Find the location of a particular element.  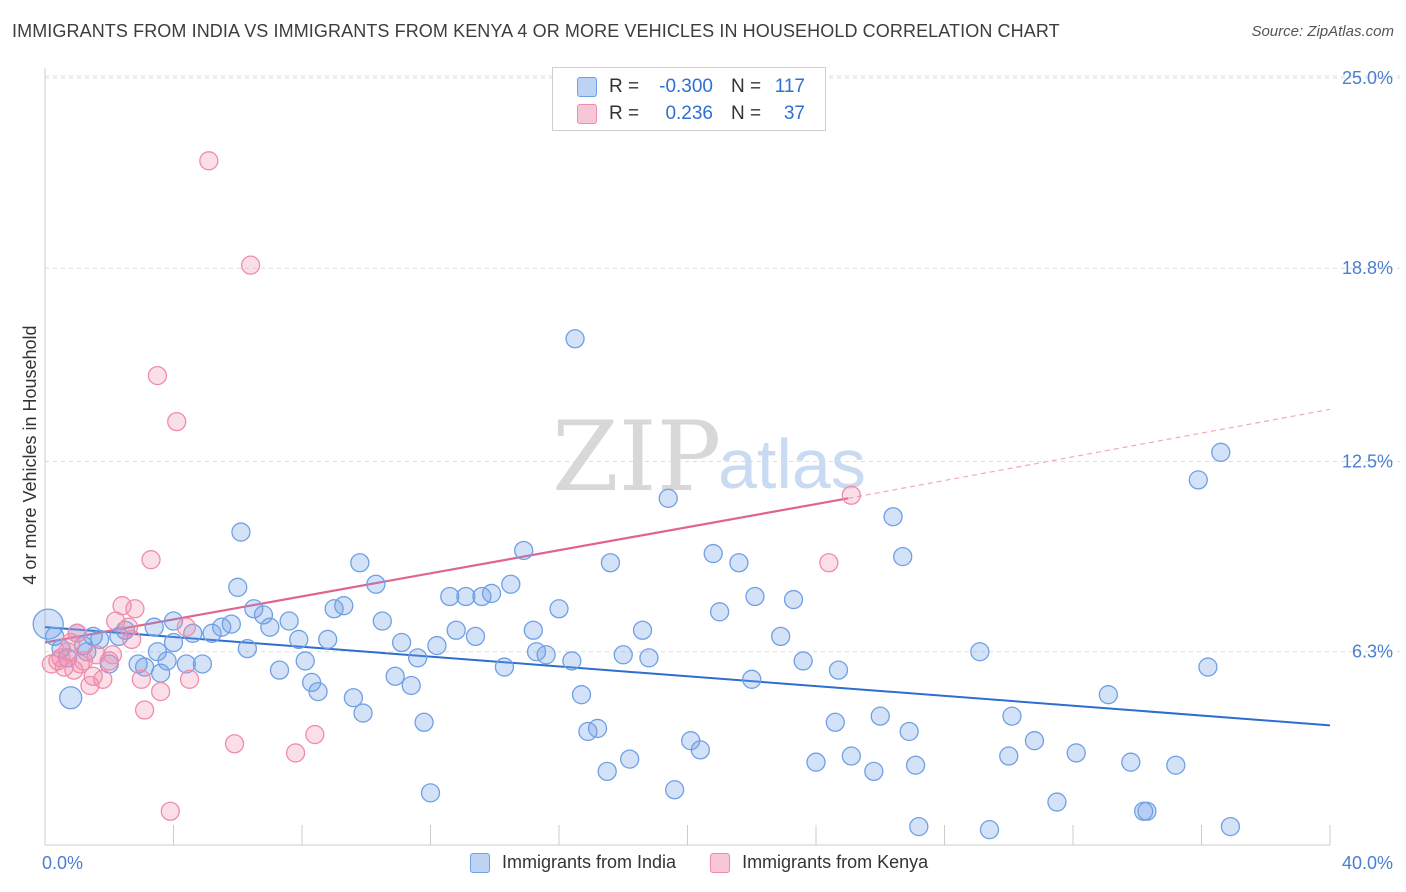

y-tick-labels: 6.3% 12.5% 18.8% 25.0% is located at coordinates (1367, 365).